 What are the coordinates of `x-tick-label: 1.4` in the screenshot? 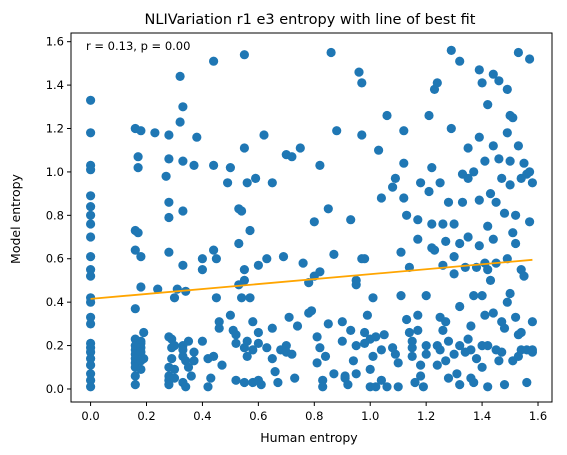 It's located at (482, 416).